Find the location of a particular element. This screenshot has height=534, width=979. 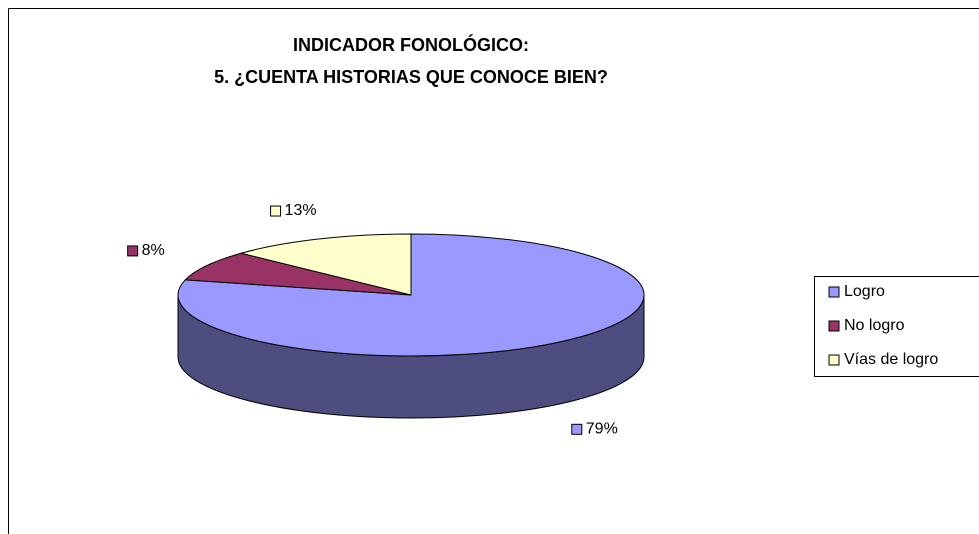

legend-label: Logro is located at coordinates (864, 291).